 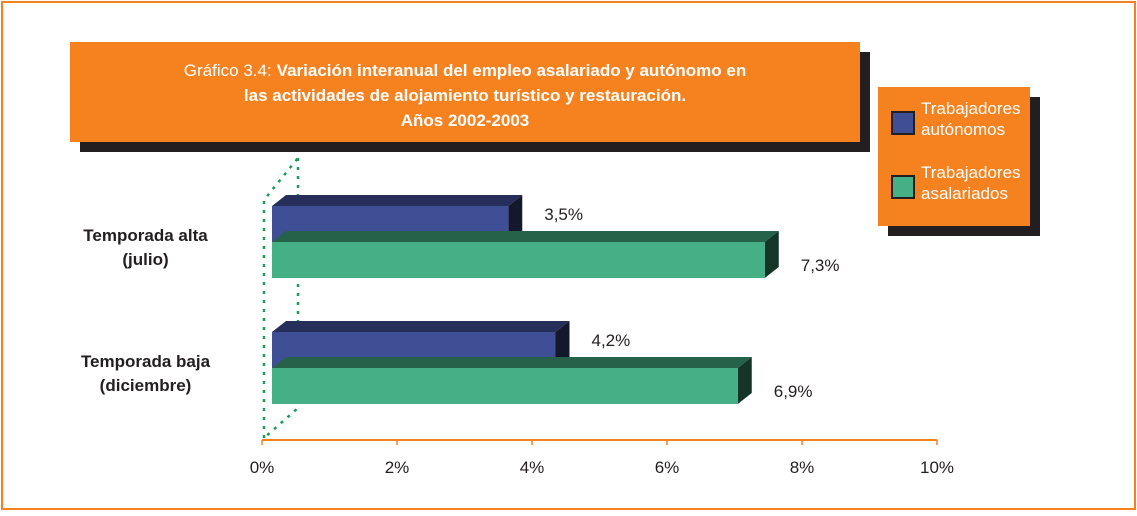 I want to click on legend-box, so click(x=954, y=156).